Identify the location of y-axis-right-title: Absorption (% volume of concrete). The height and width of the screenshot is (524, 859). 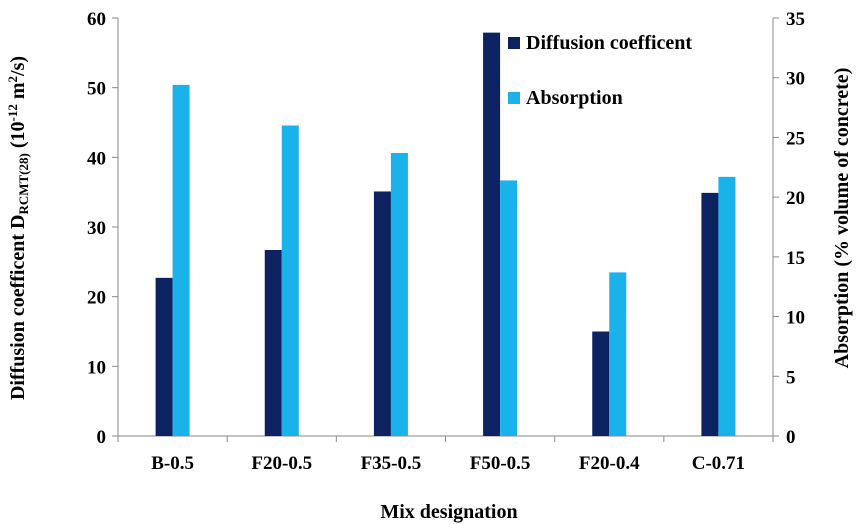
(842, 218).